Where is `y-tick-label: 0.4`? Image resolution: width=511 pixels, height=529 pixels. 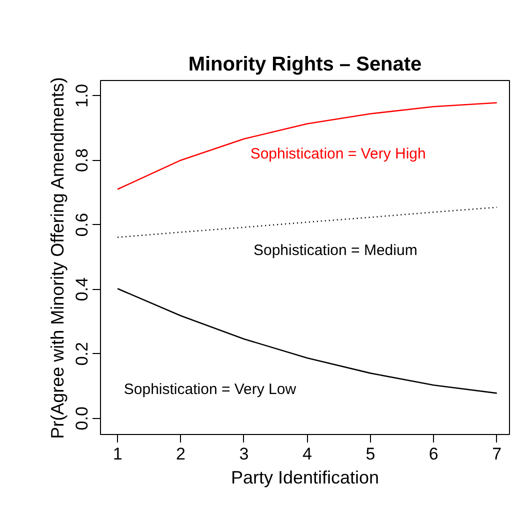 y-tick-label: 0.4 is located at coordinates (82, 289).